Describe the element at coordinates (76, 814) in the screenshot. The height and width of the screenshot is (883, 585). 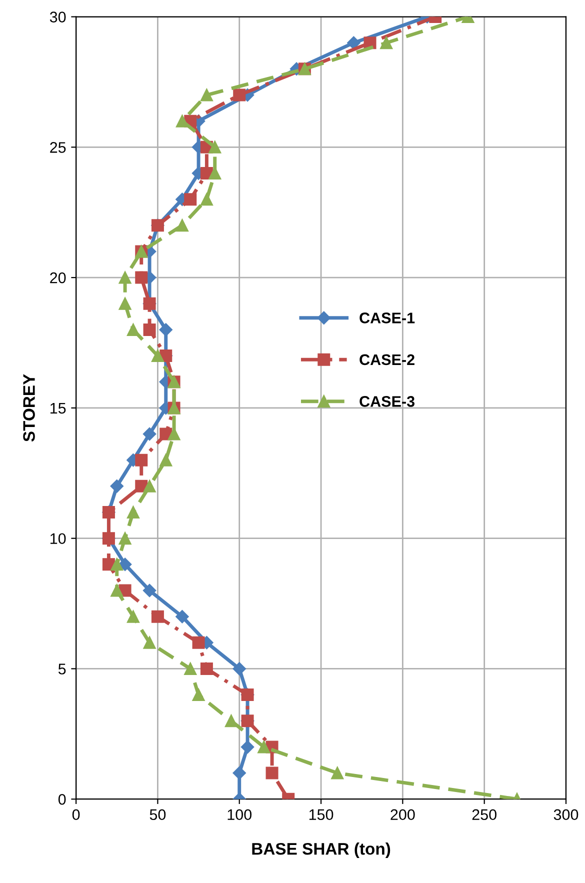
I see `x-tick-label: 0` at that location.